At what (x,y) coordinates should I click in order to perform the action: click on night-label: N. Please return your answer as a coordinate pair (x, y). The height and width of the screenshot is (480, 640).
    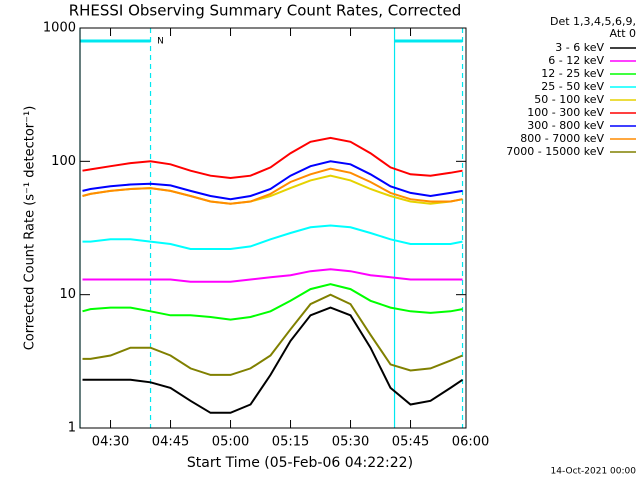
    Looking at the image, I should click on (160, 42).